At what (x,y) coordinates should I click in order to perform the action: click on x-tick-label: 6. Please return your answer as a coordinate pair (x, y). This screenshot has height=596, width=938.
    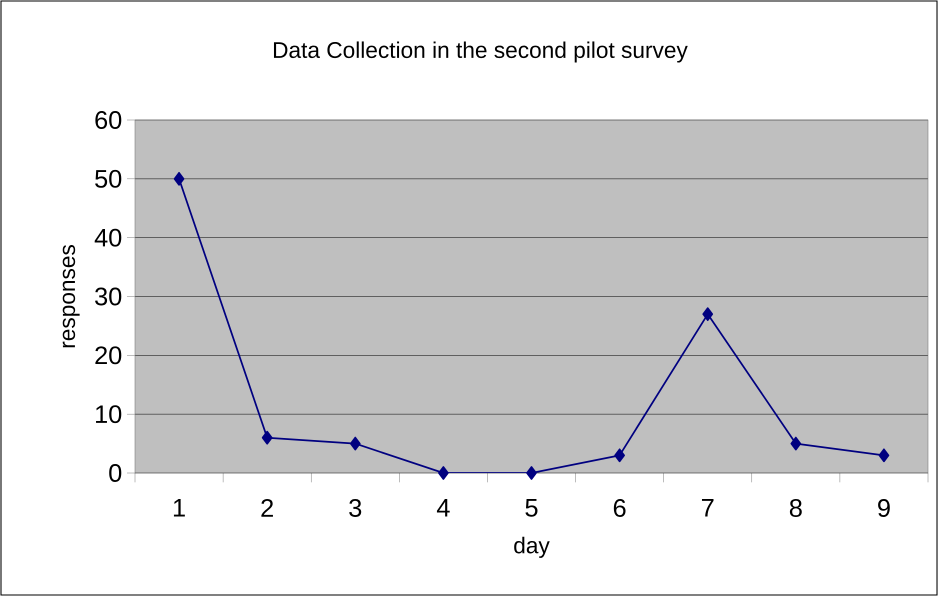
    Looking at the image, I should click on (620, 508).